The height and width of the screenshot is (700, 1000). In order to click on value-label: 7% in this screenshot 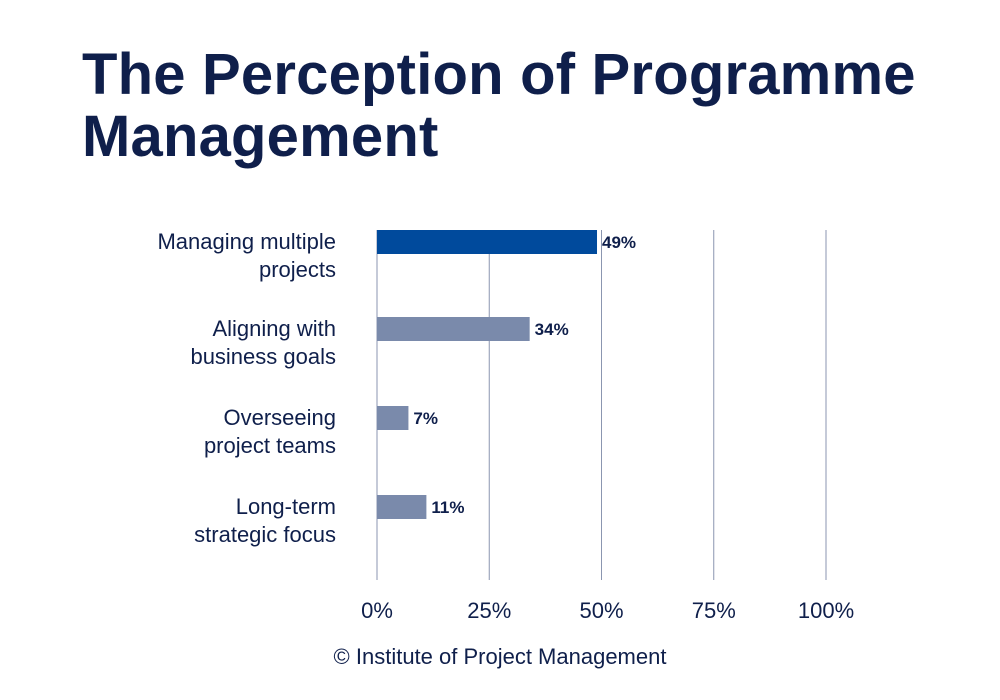, I will do `click(425, 418)`.